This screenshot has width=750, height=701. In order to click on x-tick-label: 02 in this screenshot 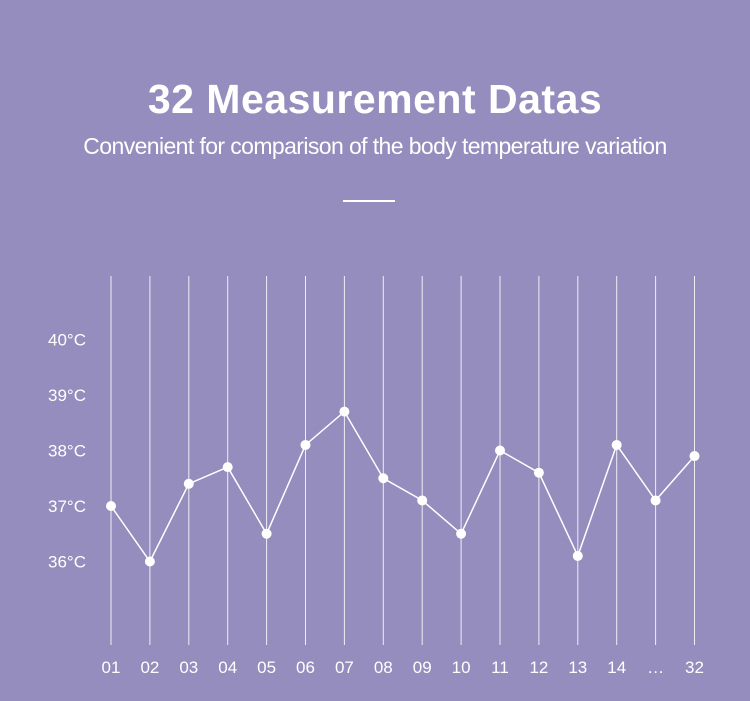, I will do `click(149, 667)`.